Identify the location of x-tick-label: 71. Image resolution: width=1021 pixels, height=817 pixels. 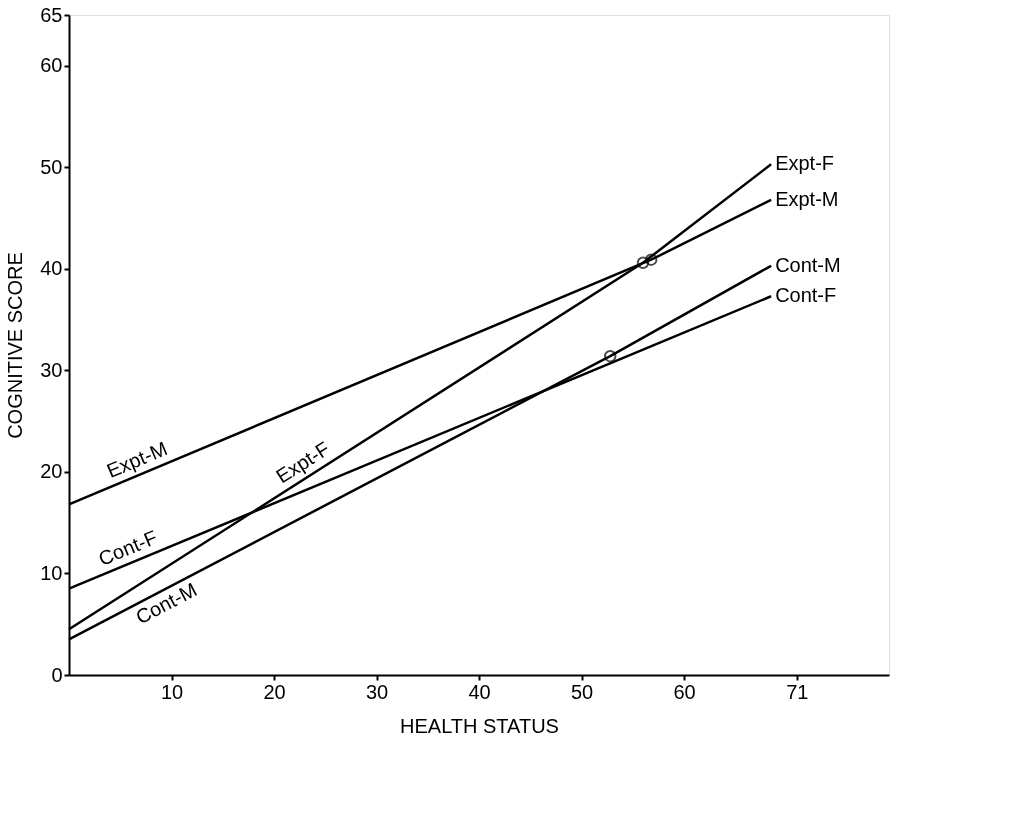
(797, 691).